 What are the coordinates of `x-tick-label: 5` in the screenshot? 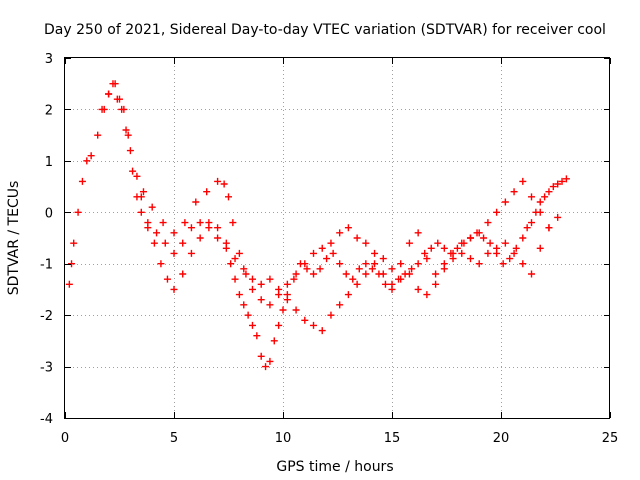 It's located at (174, 438).